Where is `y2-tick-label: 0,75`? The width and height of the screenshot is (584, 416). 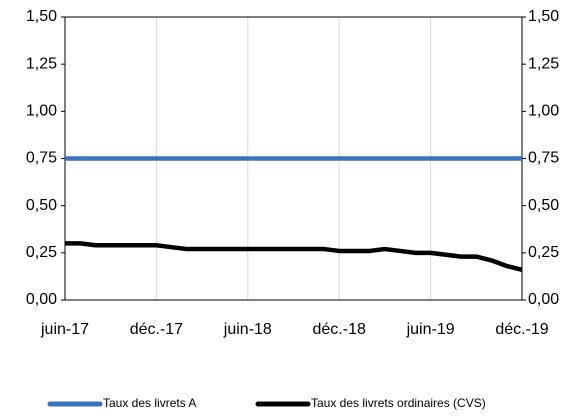
y2-tick-label: 0,75 is located at coordinates (543, 158).